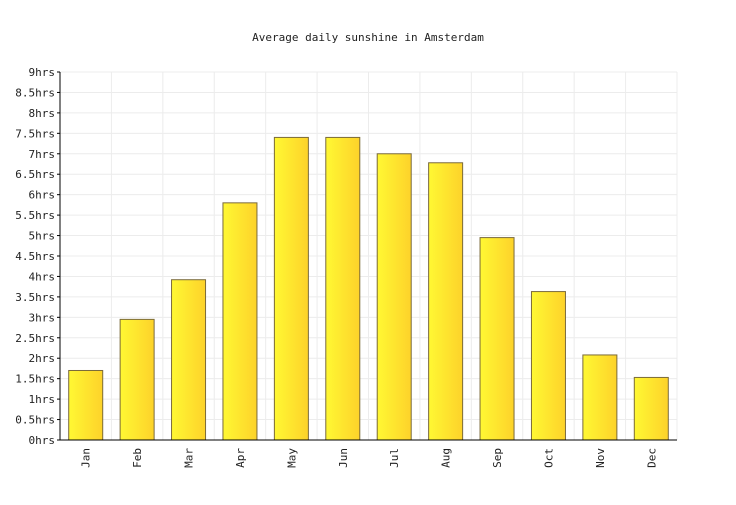 This screenshot has width=736, height=505. Describe the element at coordinates (369, 458) in the screenshot. I see `x-tick-labels: Jan Feb Mar Apr May Jun Jul Aug Sep Oct Nov Dec` at that location.